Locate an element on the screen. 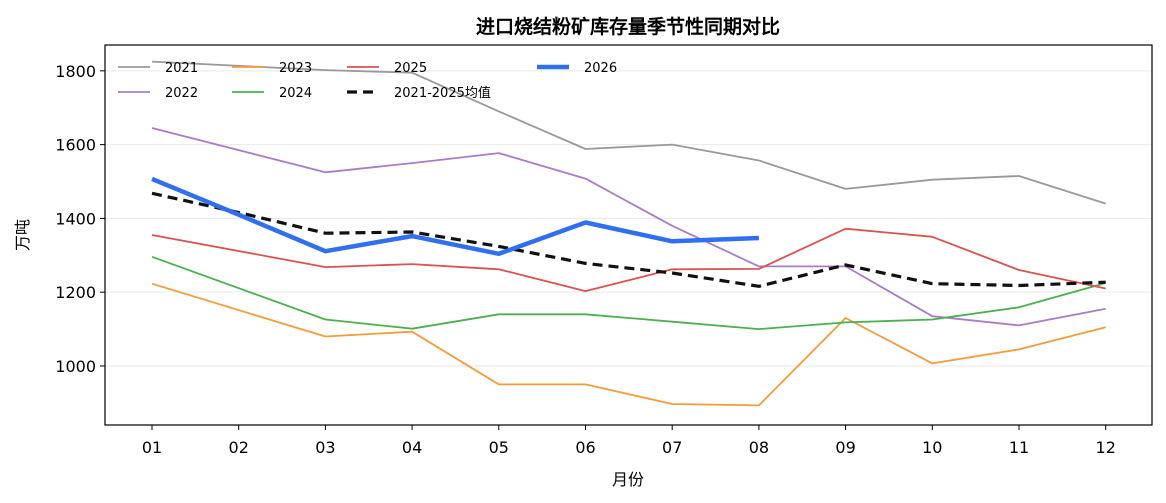  y-tick-label: 1000 is located at coordinates (75, 366).